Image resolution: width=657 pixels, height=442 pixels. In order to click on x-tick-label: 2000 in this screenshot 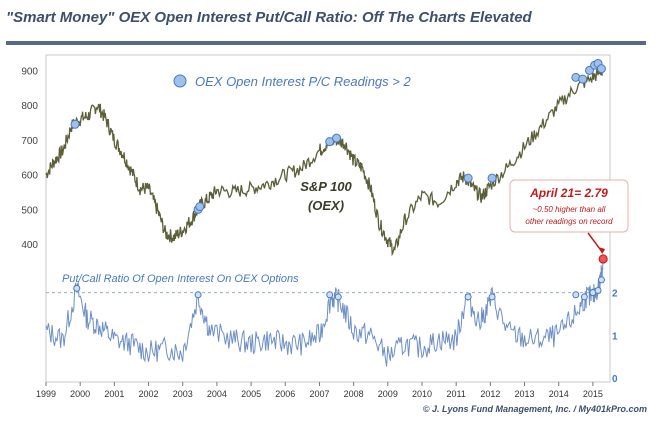, I will do `click(80, 394)`.